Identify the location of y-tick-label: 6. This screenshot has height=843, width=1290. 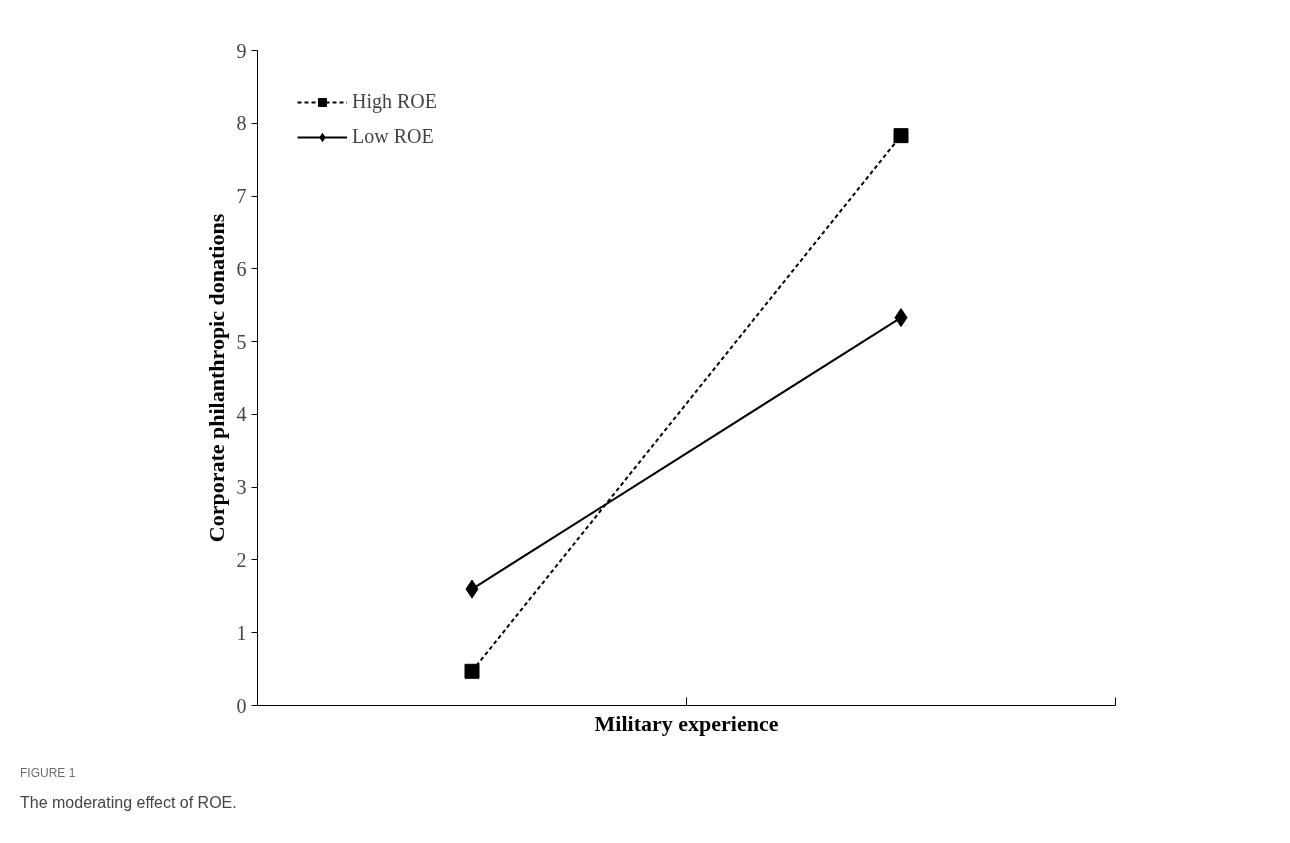
(241, 268).